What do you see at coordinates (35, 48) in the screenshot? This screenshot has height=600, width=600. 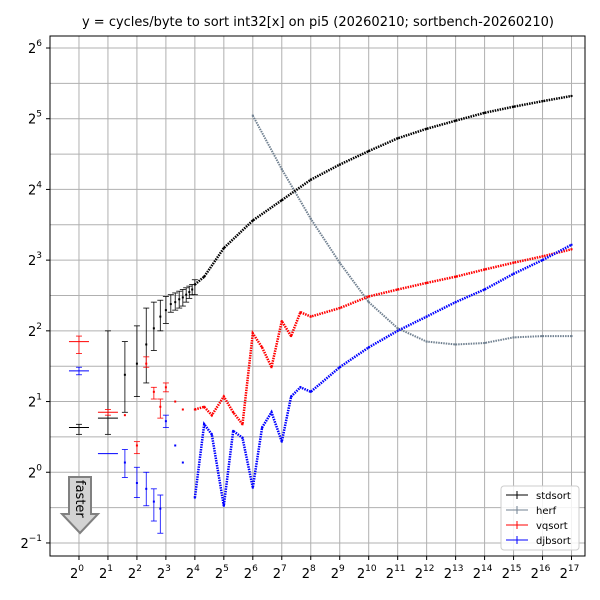 I see `y-tick-label: 26` at bounding box center [35, 48].